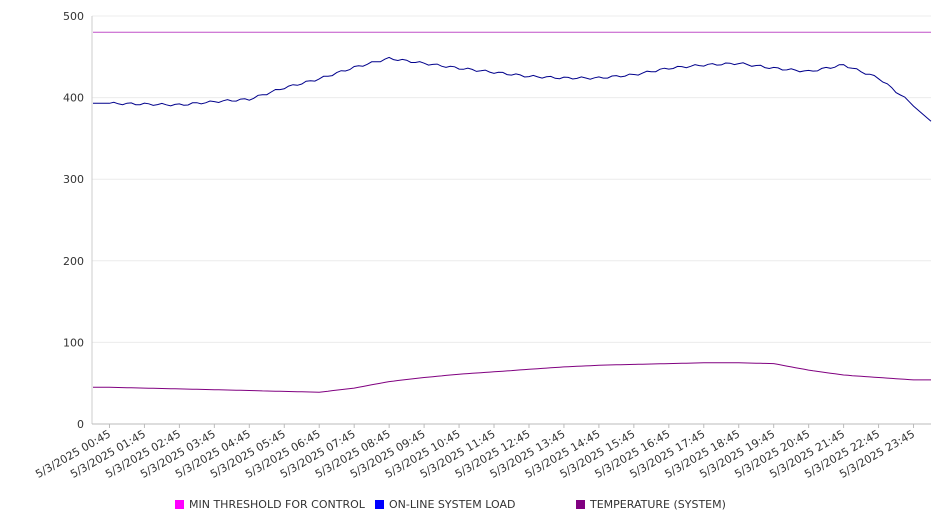 This screenshot has height=530, width=946. What do you see at coordinates (73, 16) in the screenshot?
I see `y-tick-label: 500` at bounding box center [73, 16].